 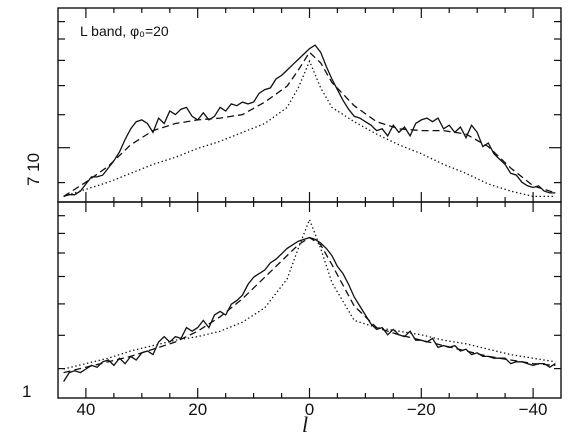 I want to click on x-tick-labels: 40 20 0 −20 −40, so click(x=311, y=409).